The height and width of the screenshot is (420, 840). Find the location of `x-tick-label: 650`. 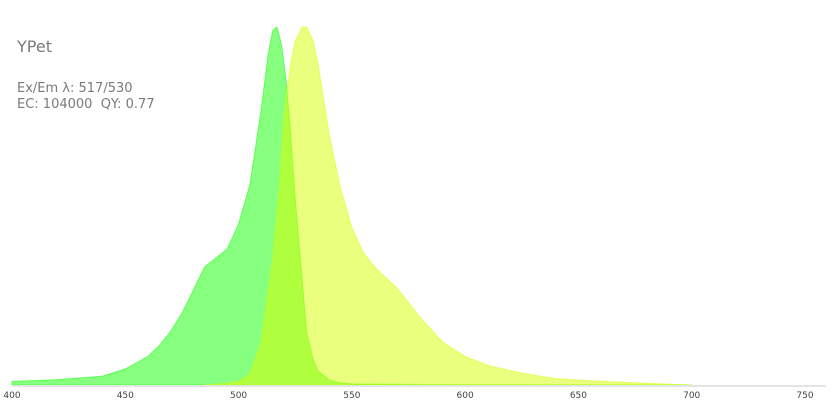

x-tick-label: 650 is located at coordinates (578, 396).